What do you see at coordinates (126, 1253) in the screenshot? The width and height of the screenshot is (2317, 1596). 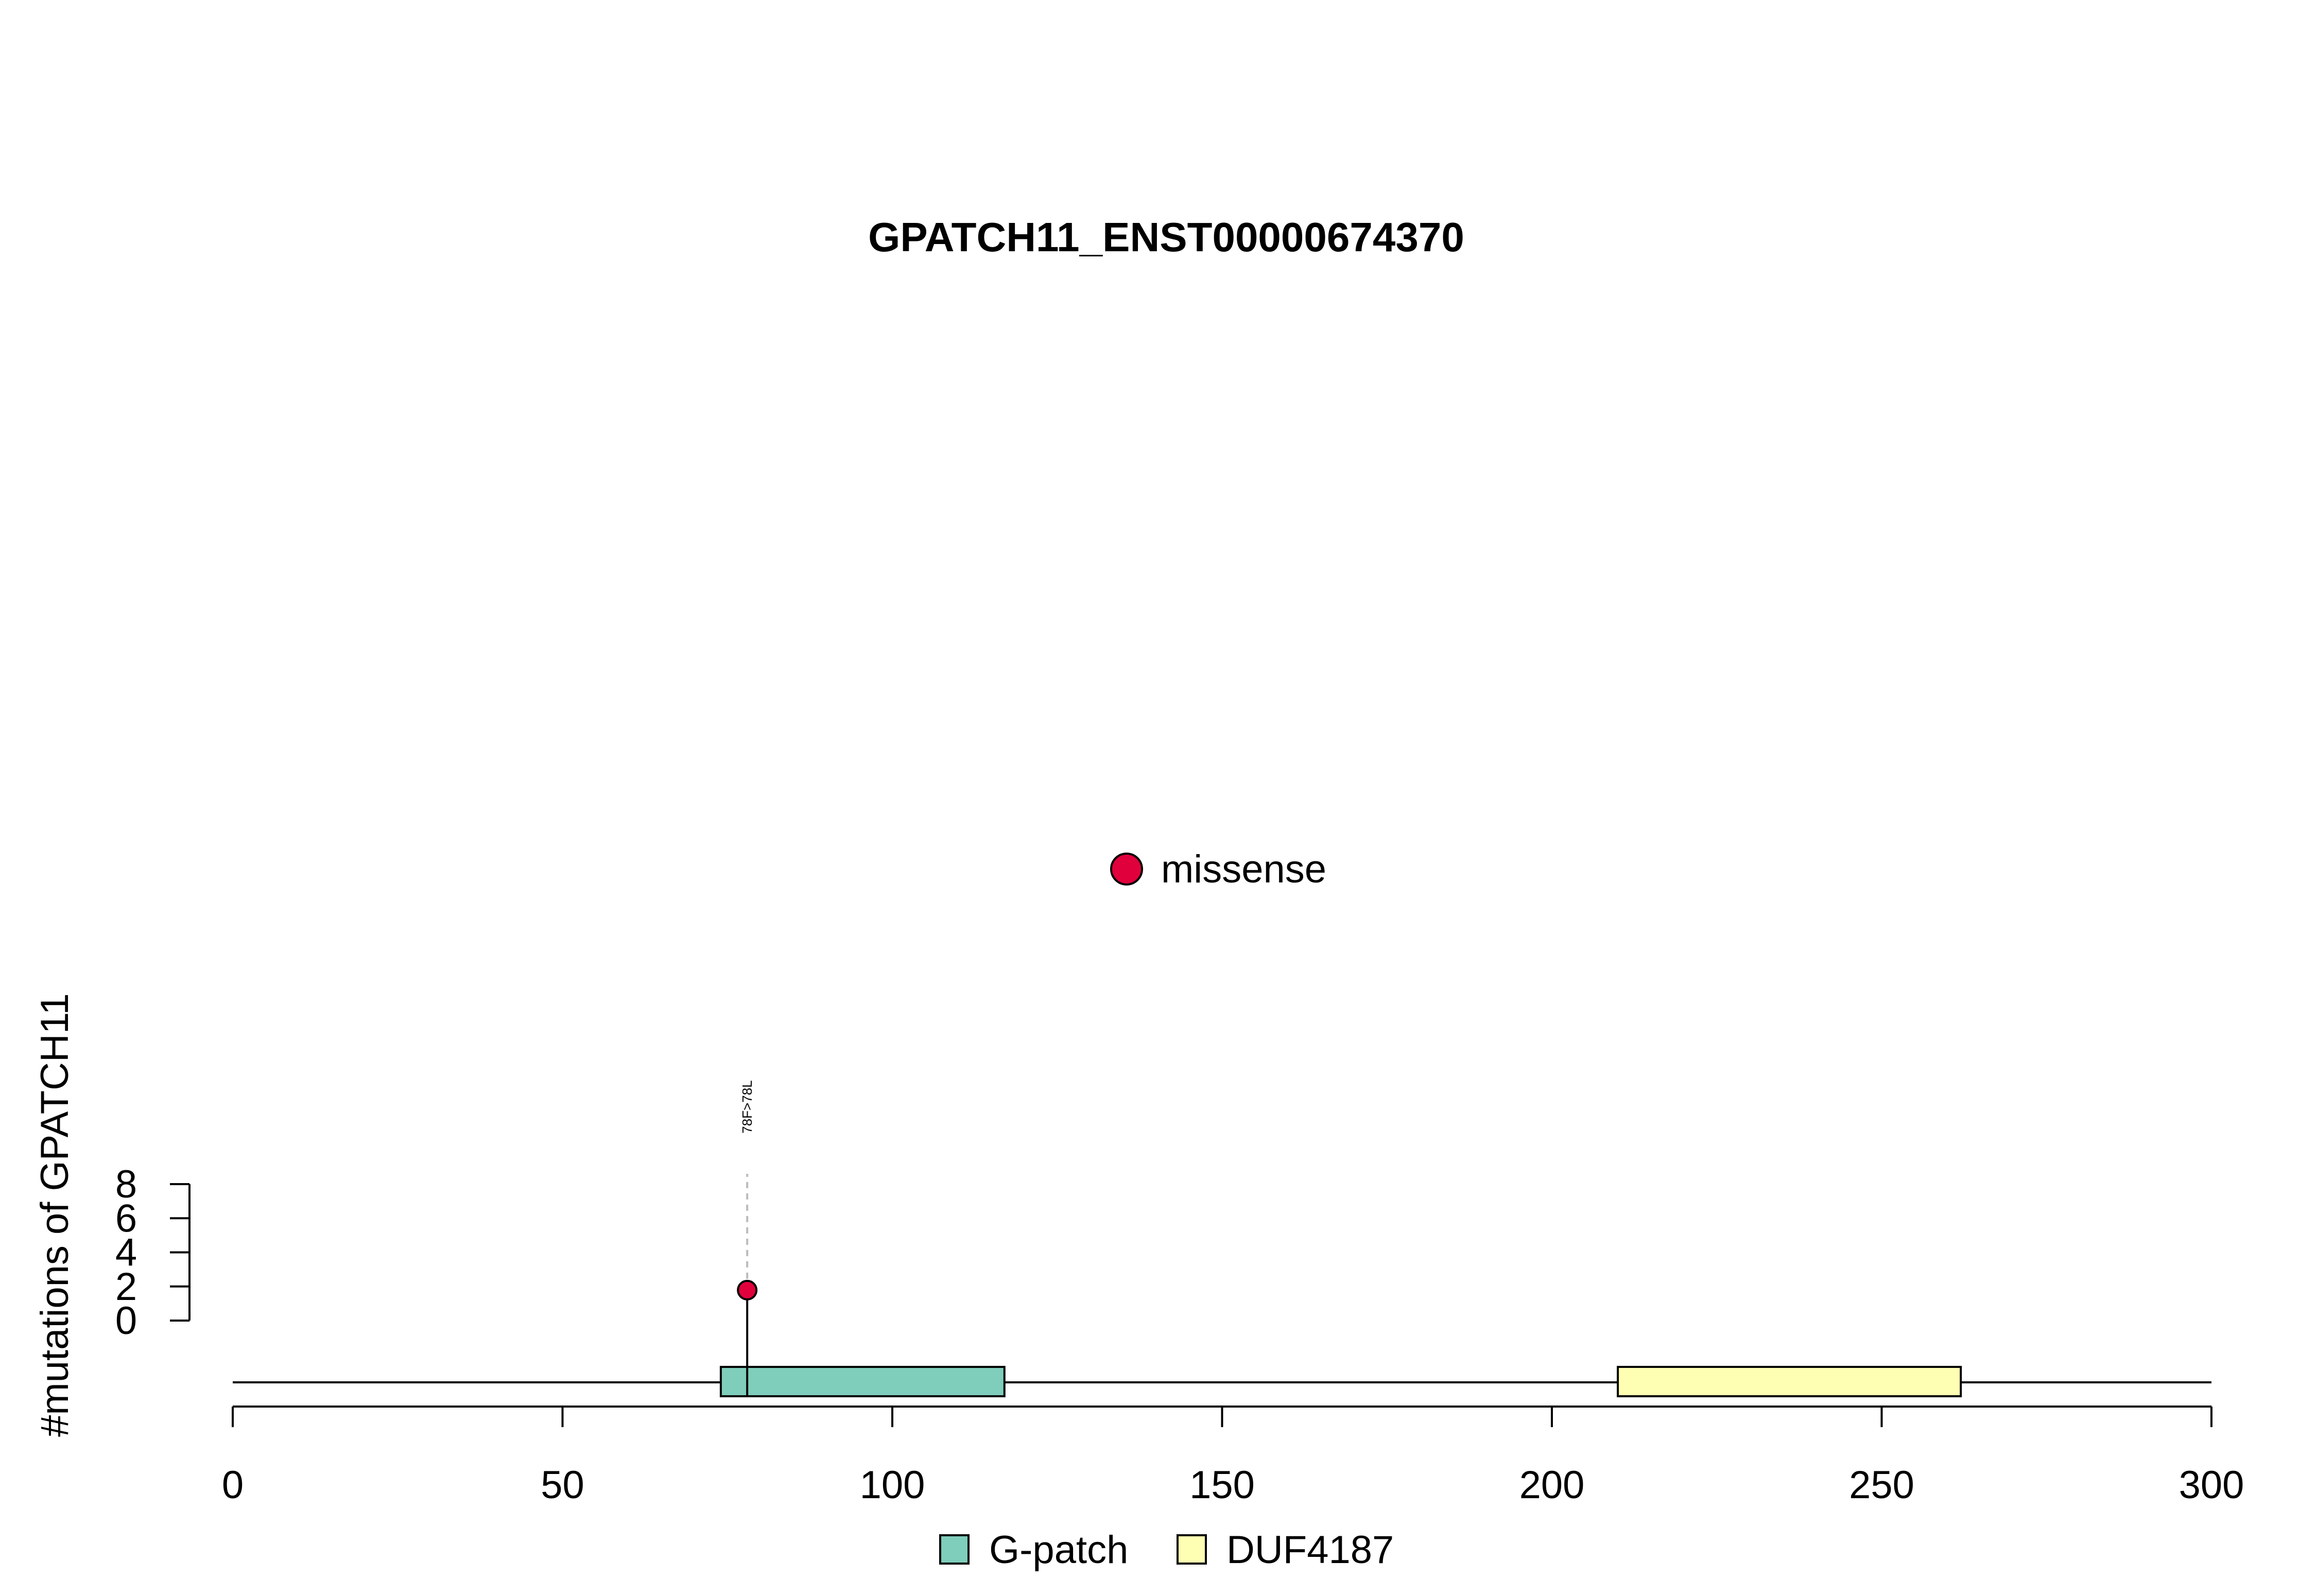 I see `y-tick-label: 4` at bounding box center [126, 1253].